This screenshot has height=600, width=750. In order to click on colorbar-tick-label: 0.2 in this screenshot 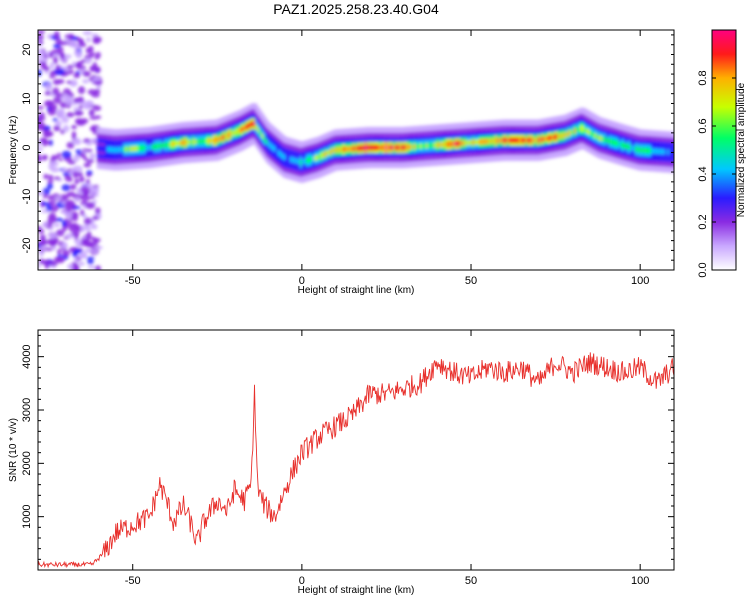, I will do `click(703, 221)`.